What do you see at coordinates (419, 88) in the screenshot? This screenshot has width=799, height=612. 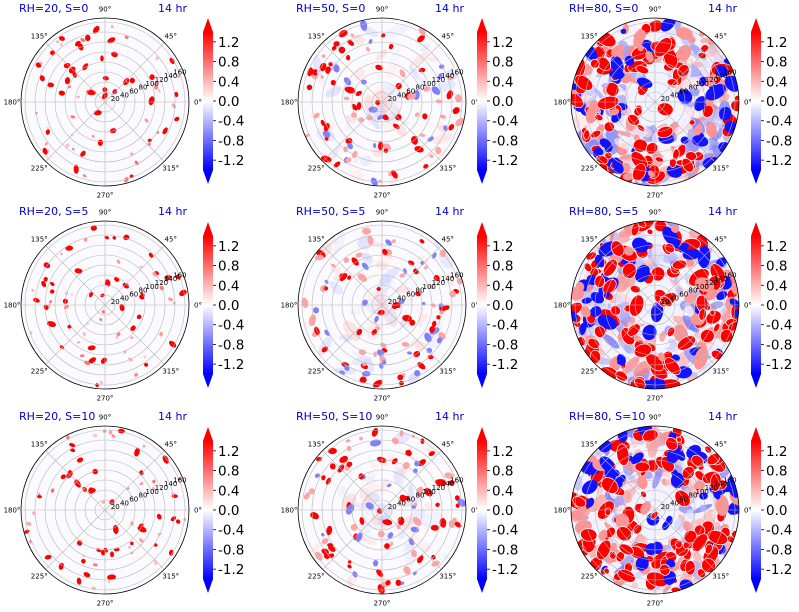 I see `radial-tick-label: 80` at bounding box center [419, 88].